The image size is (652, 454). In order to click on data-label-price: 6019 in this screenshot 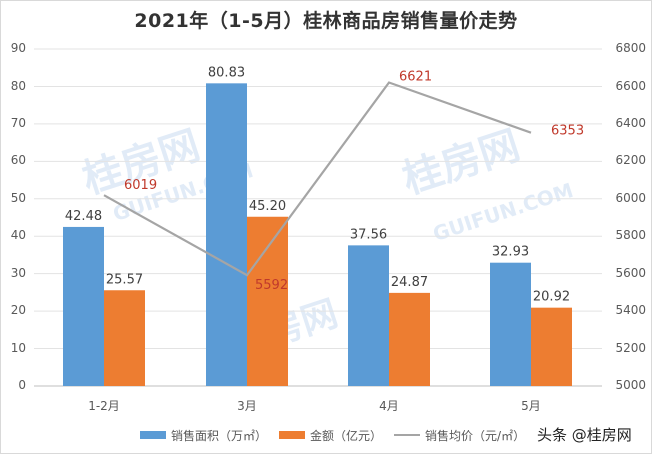, I will do `click(140, 185)`.